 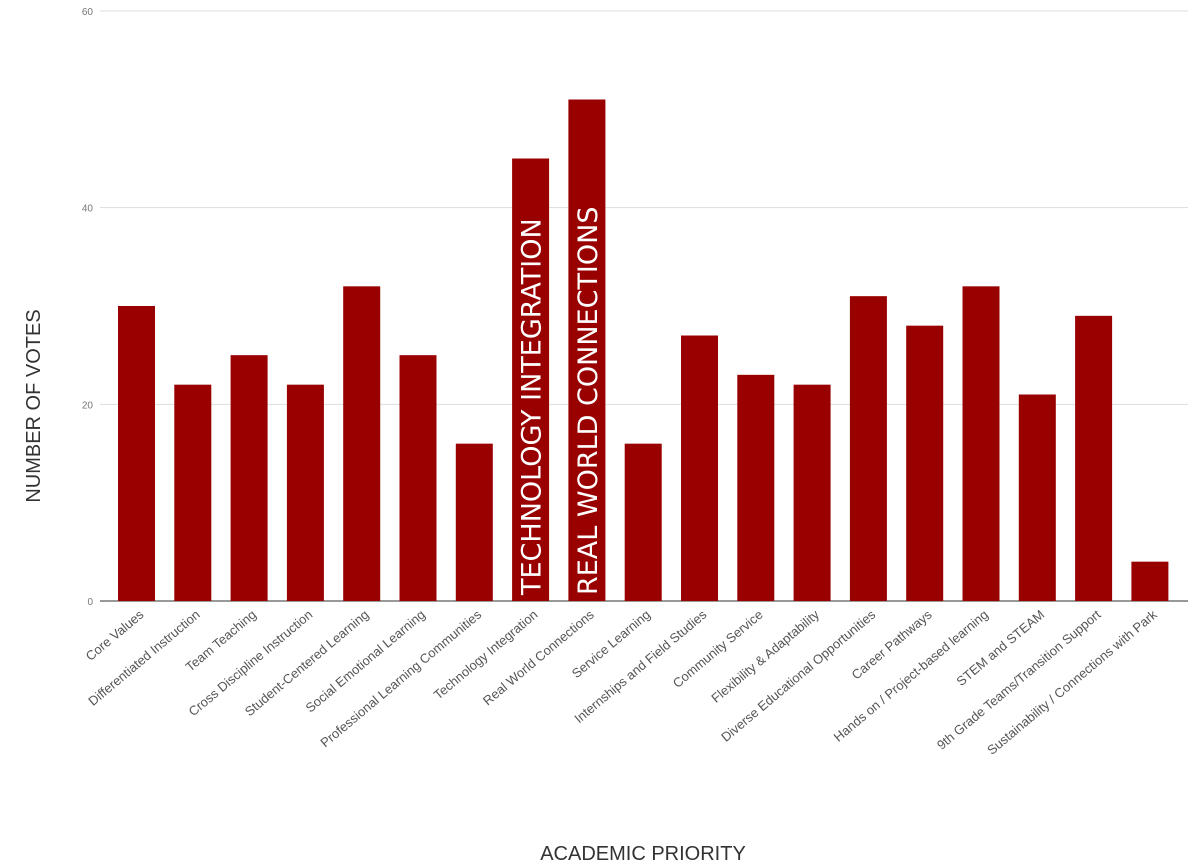 I want to click on y-tick-label: 20, so click(x=88, y=405).